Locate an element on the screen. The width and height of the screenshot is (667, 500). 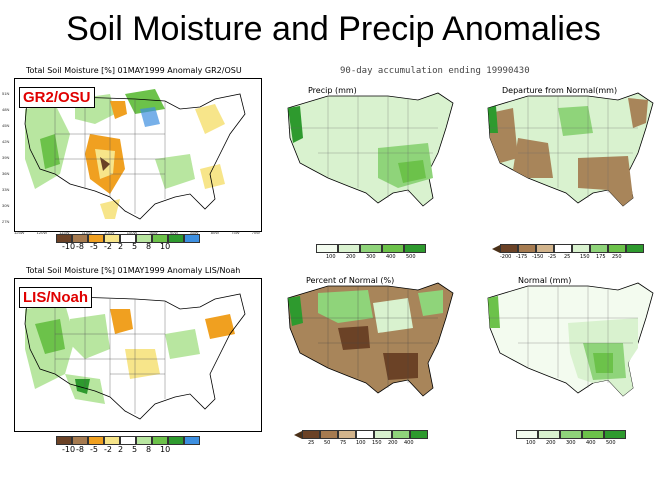
percent-us-map is located at coordinates (370, 339).